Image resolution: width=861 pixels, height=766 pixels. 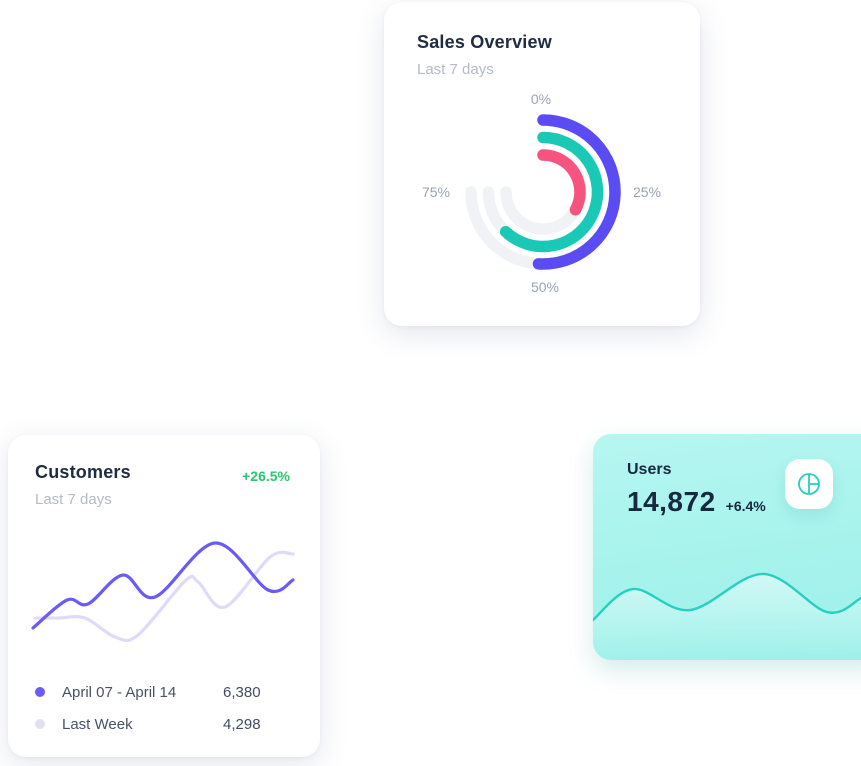 I want to click on legend-value: 6,380, so click(x=242, y=692).